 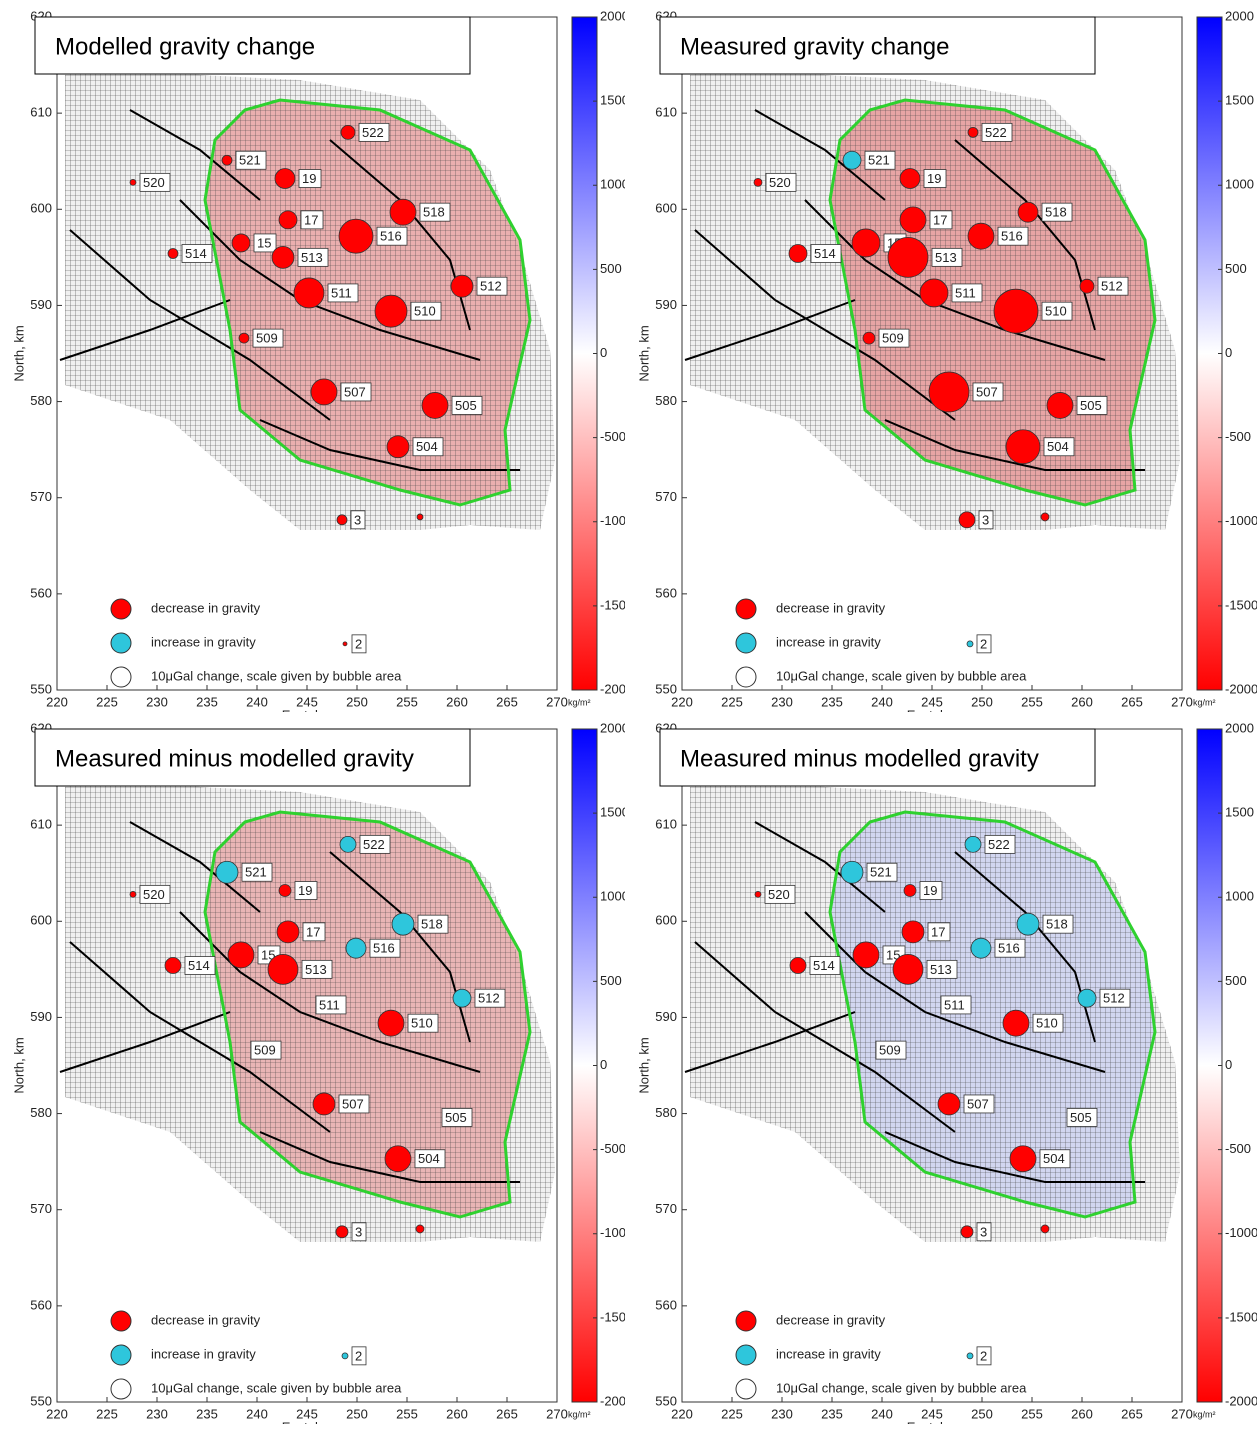 What do you see at coordinates (18, 353) in the screenshot?
I see `y-axis-label: North, km` at bounding box center [18, 353].